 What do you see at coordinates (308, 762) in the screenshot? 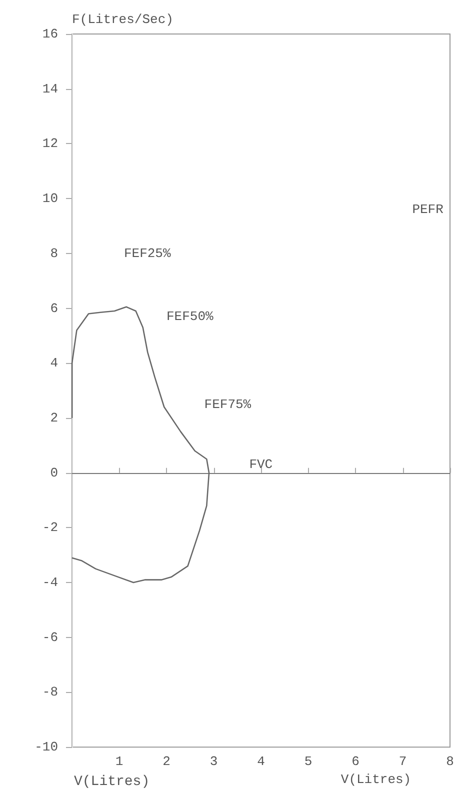
I see `x-tick-label: 5` at bounding box center [308, 762].